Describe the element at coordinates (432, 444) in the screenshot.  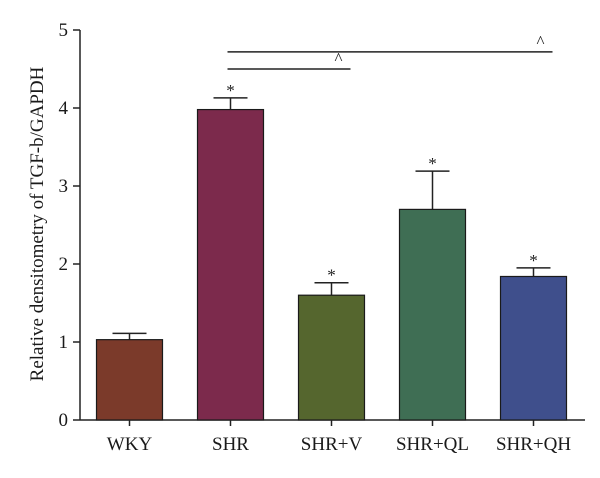
I see `x-tick-label: SHR+QL` at that location.